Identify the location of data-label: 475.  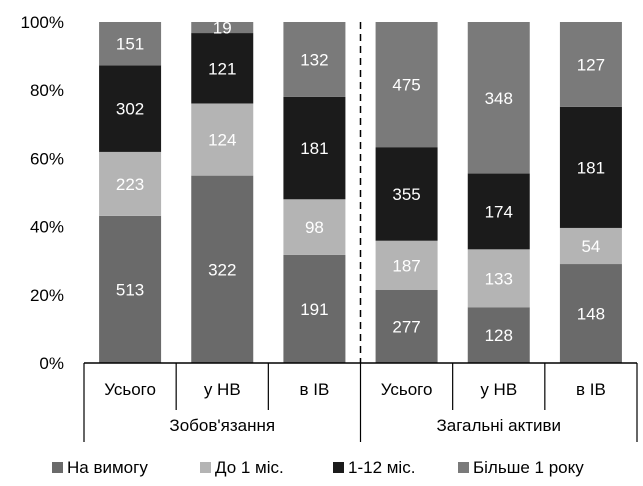
(406, 85).